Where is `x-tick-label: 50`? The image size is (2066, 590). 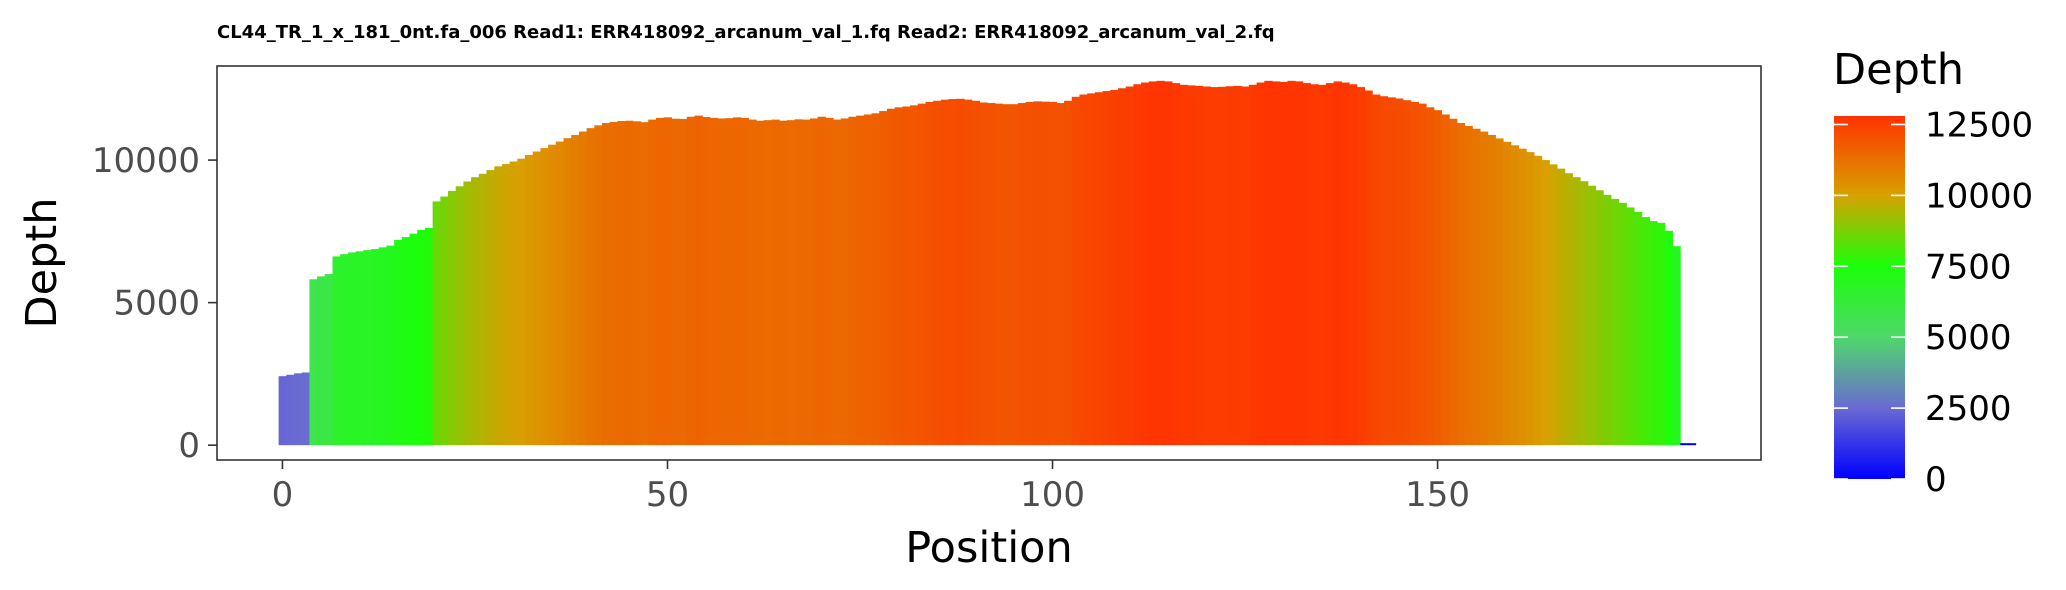 x-tick-label: 50 is located at coordinates (667, 495).